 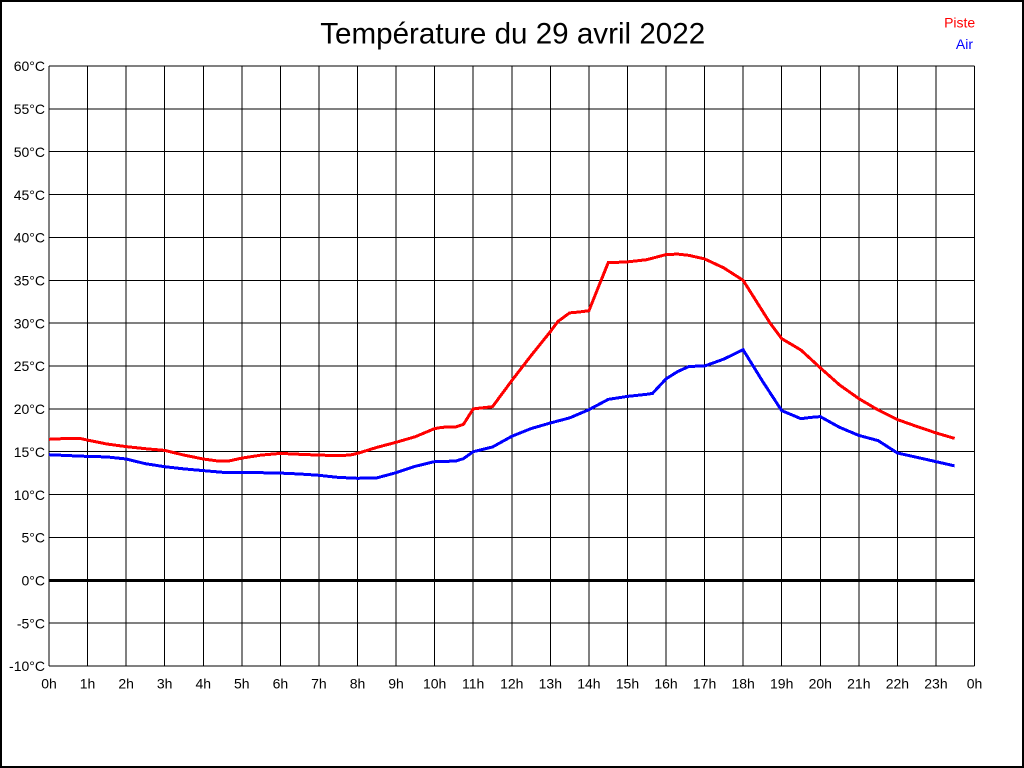 What do you see at coordinates (34, 538) in the screenshot?
I see `svg-text: 5°C` at bounding box center [34, 538].